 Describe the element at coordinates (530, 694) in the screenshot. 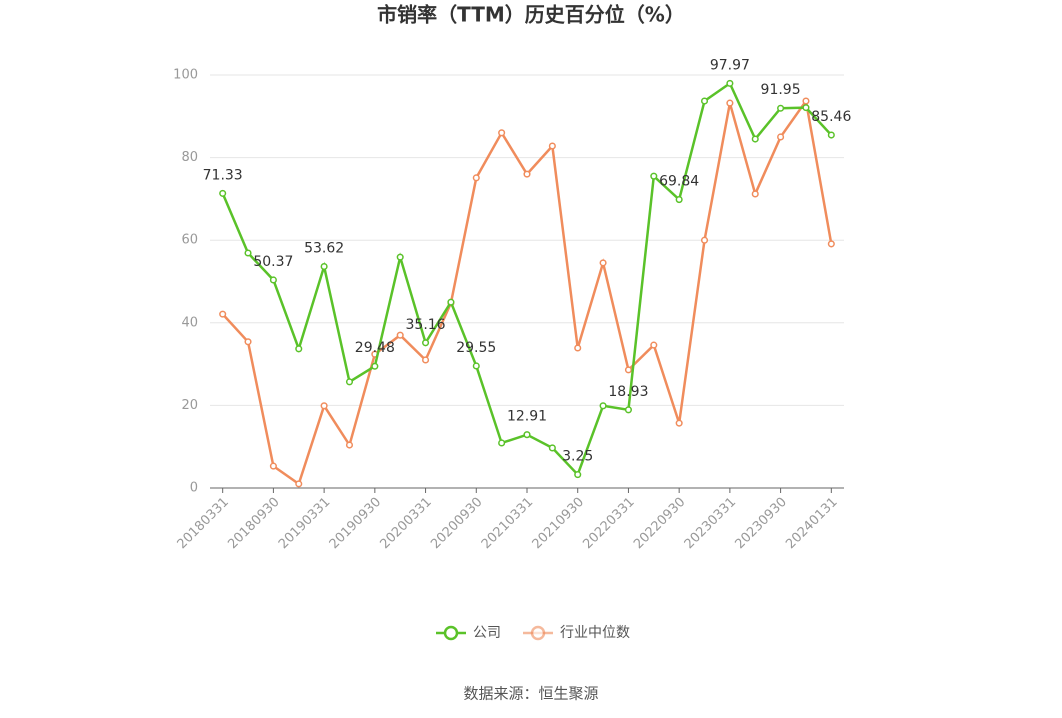

I see `source: 数据来源：恒生聚源` at that location.